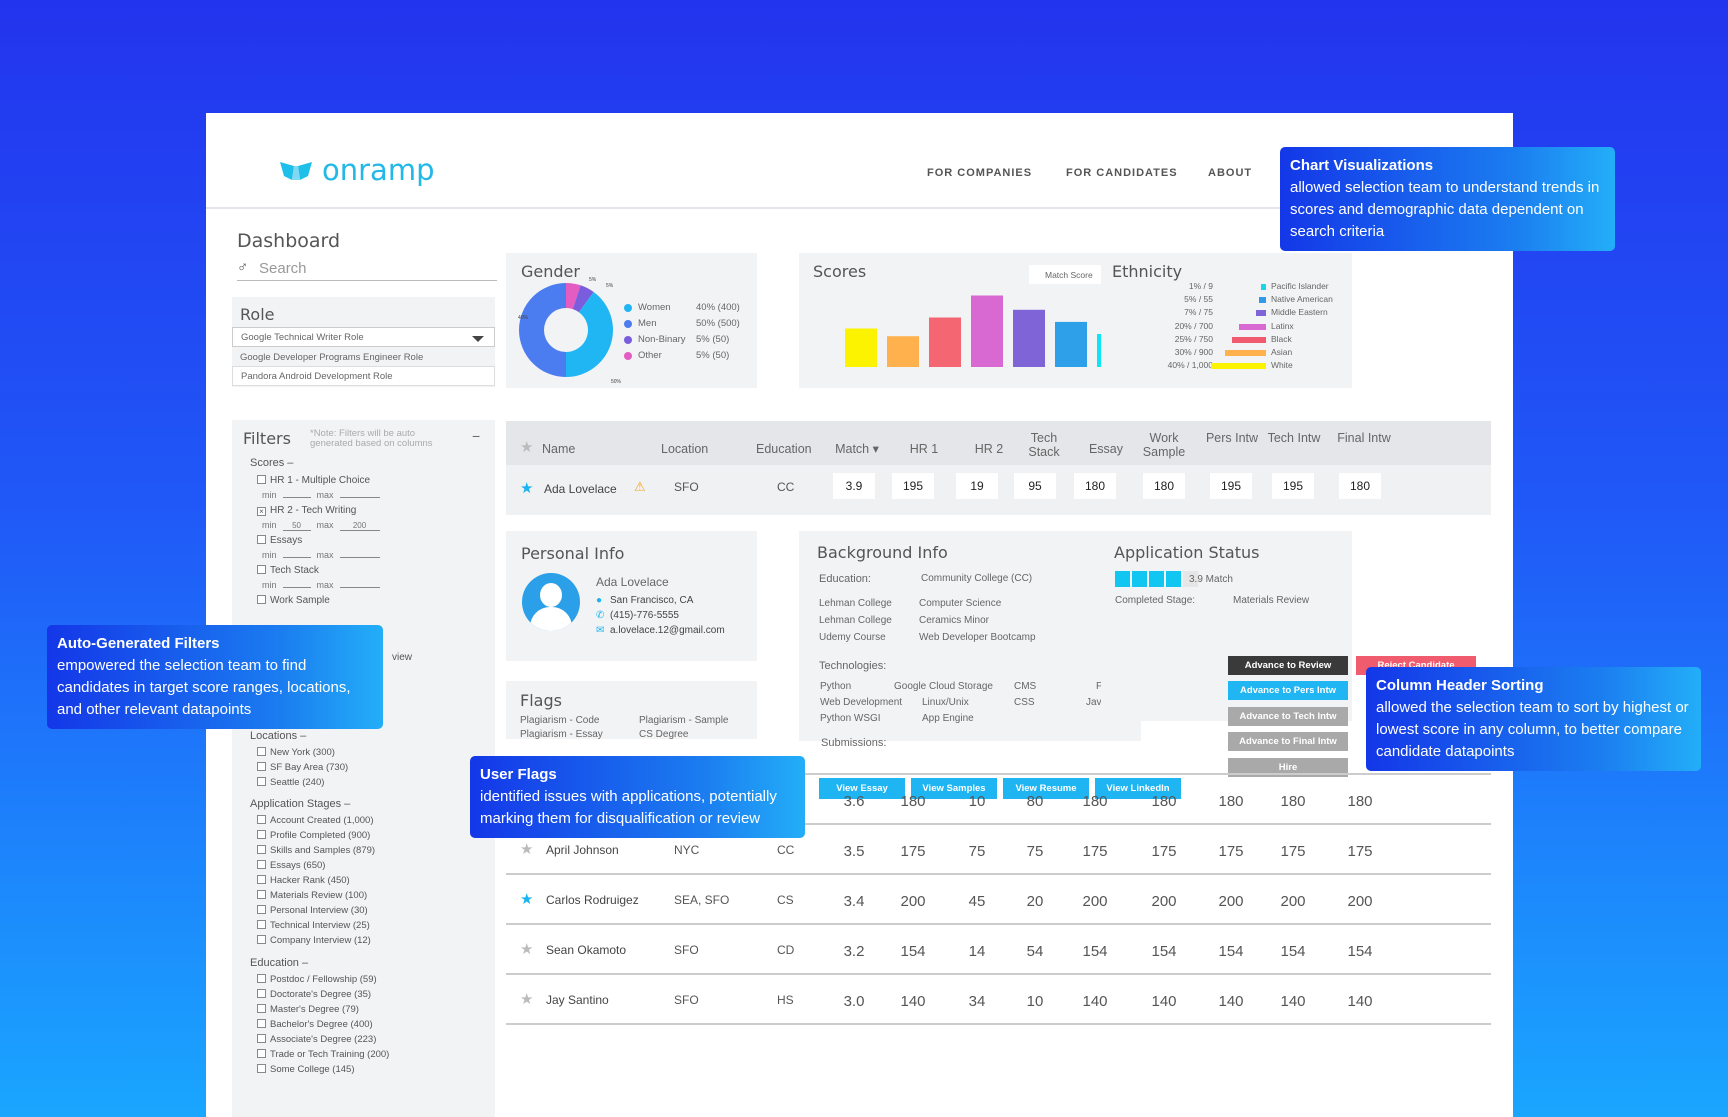  I want to click on stages-filter-item: Essays (650), so click(291, 865).